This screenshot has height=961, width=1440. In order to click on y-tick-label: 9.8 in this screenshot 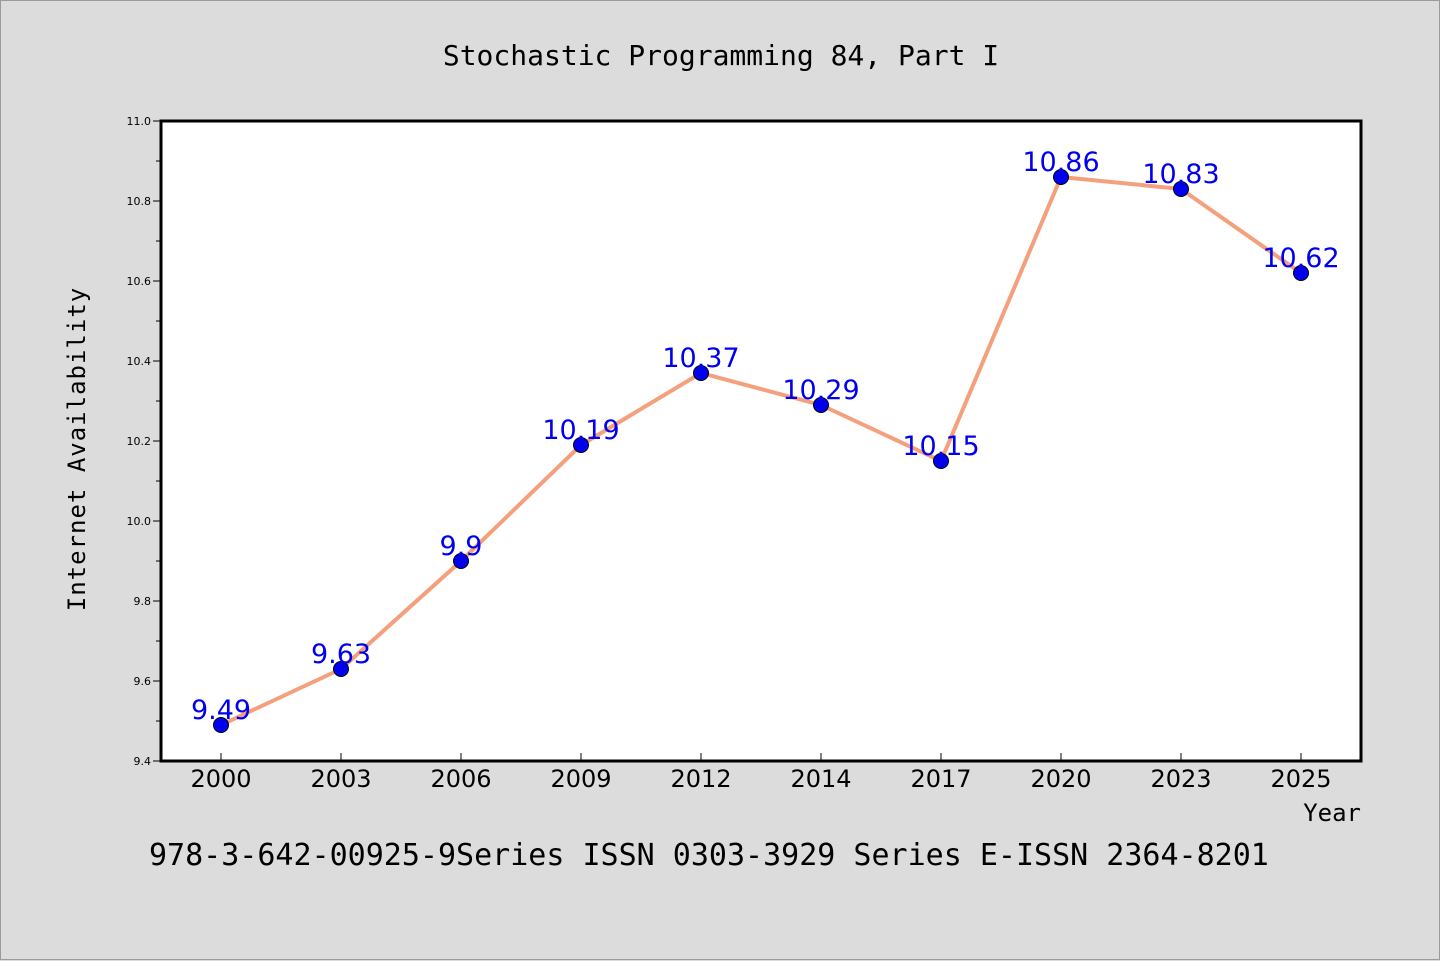, I will do `click(143, 601)`.